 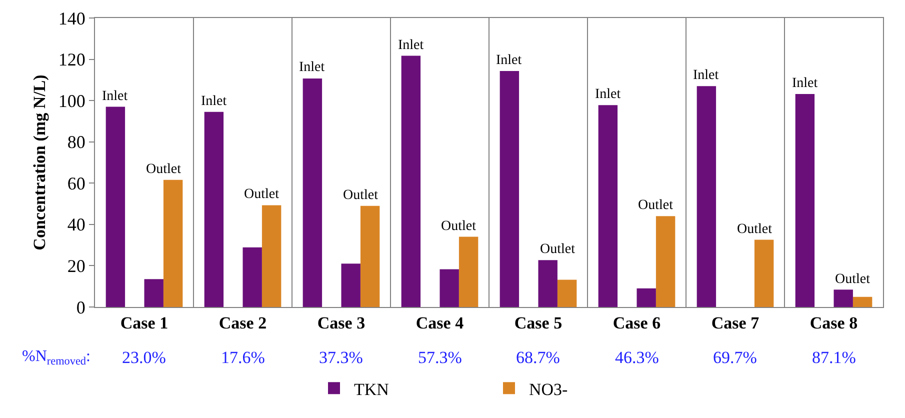 What do you see at coordinates (834, 357) in the screenshot?
I see `text: 87.1%` at bounding box center [834, 357].